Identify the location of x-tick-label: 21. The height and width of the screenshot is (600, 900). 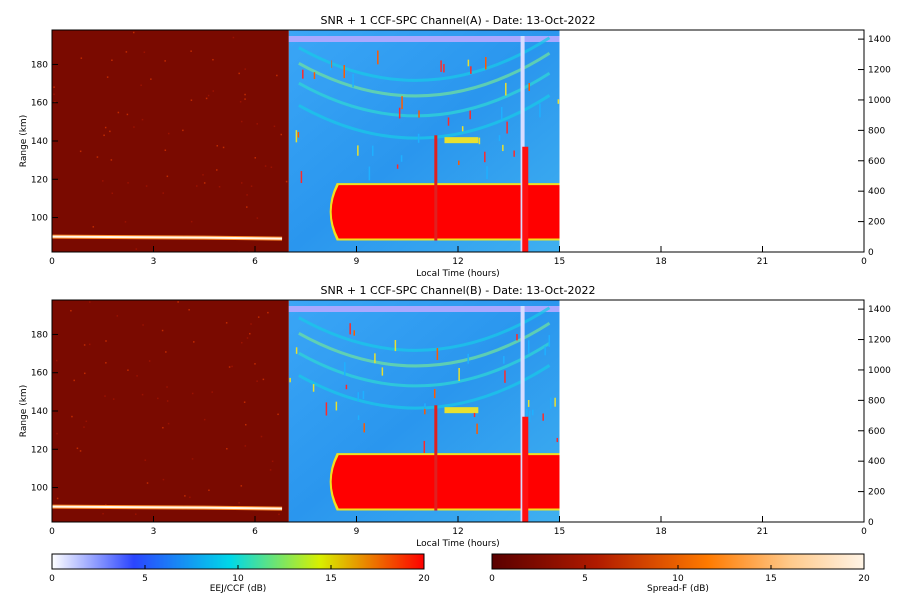
(762, 532).